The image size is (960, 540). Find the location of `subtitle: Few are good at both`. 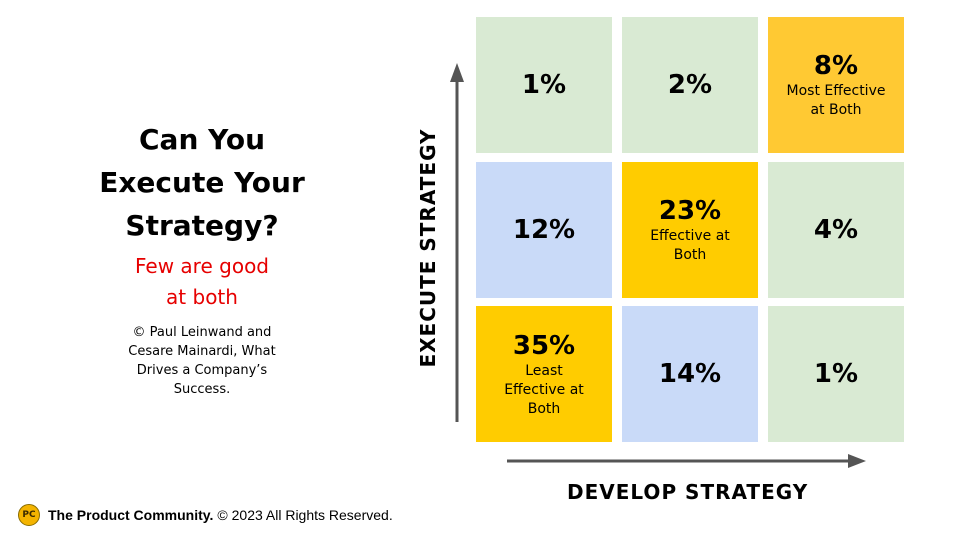

subtitle: Few are good at both is located at coordinates (202, 282).